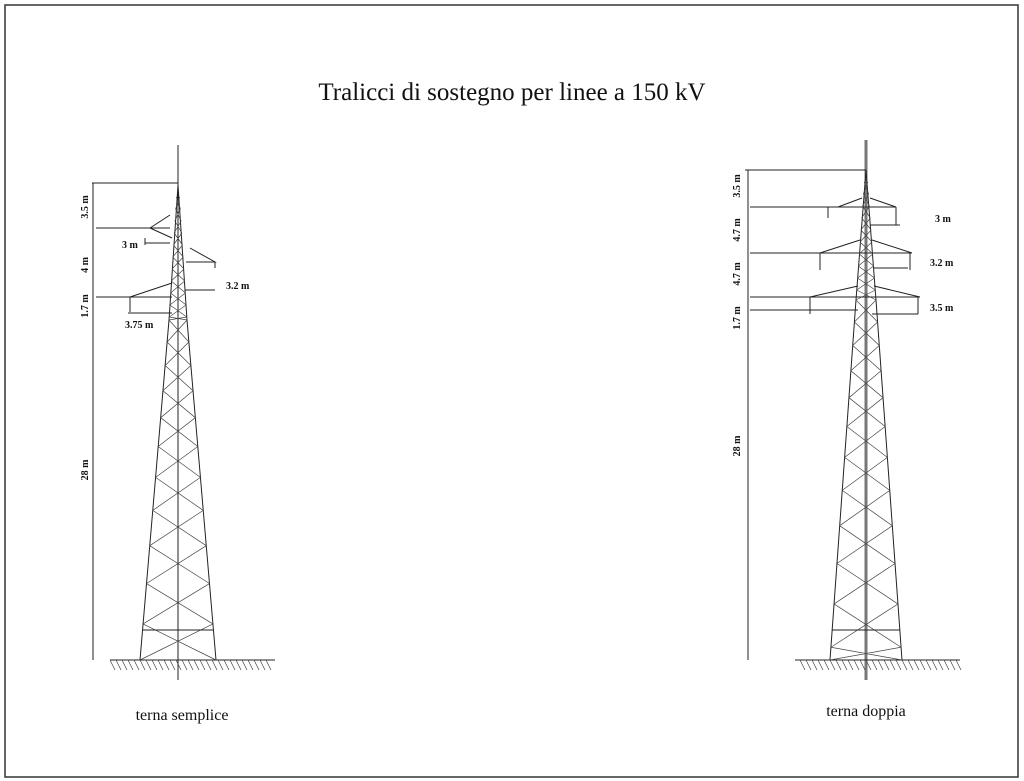  Describe the element at coordinates (139, 325) in the screenshot. I see `horizontal-dimension: 3.75 m` at that location.